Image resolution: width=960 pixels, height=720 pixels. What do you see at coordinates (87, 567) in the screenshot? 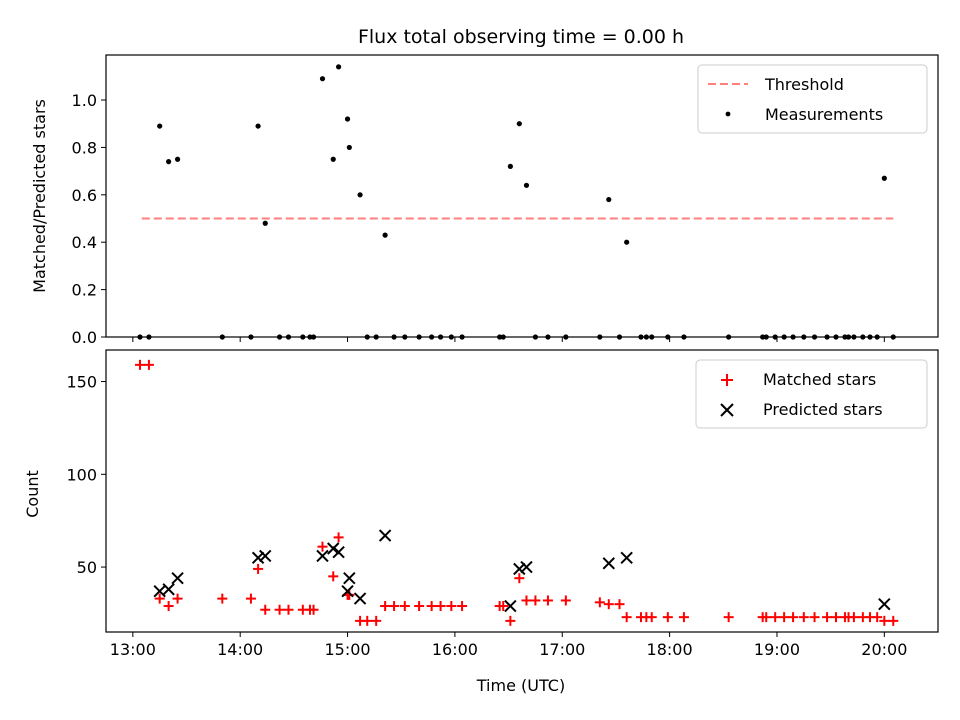
I see `y-tick-label: 50` at bounding box center [87, 567].